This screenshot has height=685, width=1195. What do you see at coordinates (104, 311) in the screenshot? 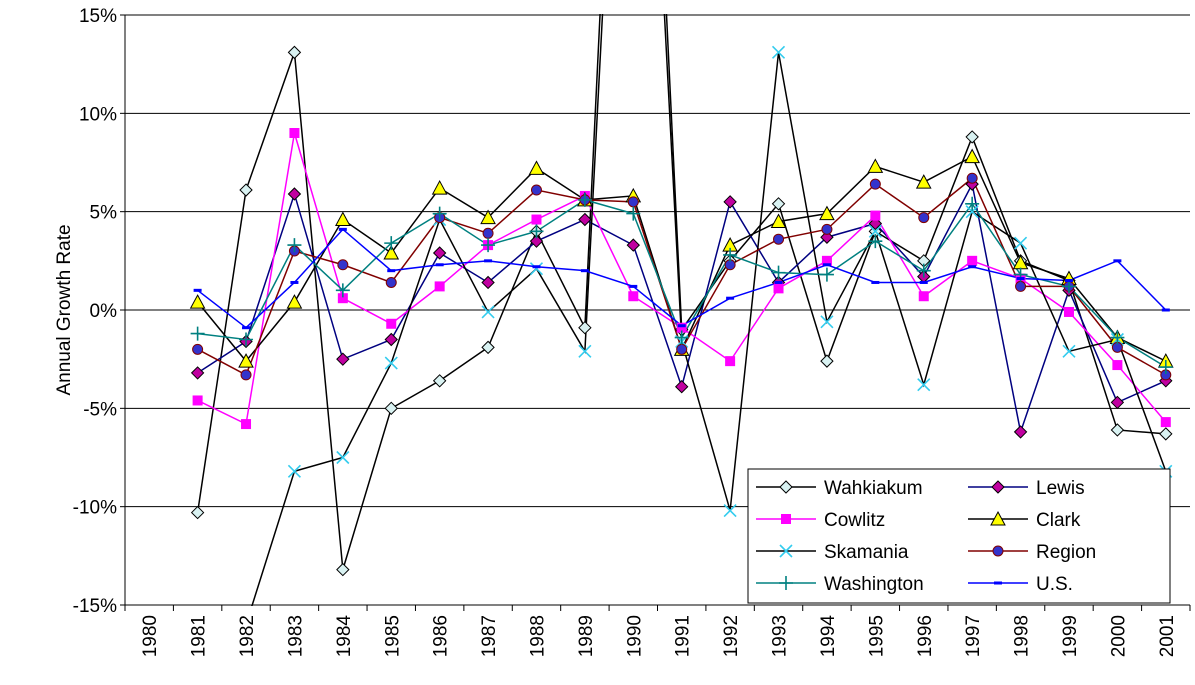
I see `y-tick-label: 0%` at bounding box center [104, 311].